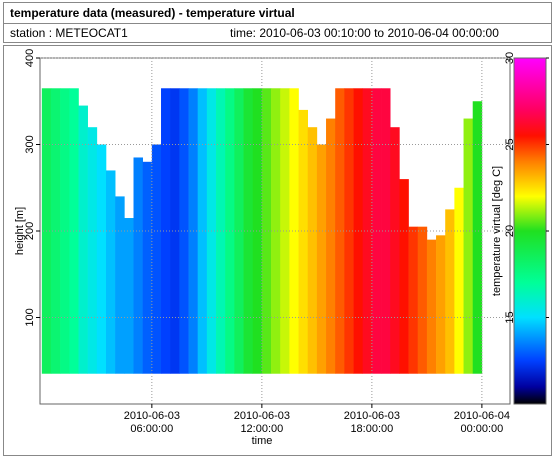 The image size is (556, 460). What do you see at coordinates (497, 231) in the screenshot?
I see `colorbar-label: temperature virtual [deg C]` at bounding box center [497, 231].